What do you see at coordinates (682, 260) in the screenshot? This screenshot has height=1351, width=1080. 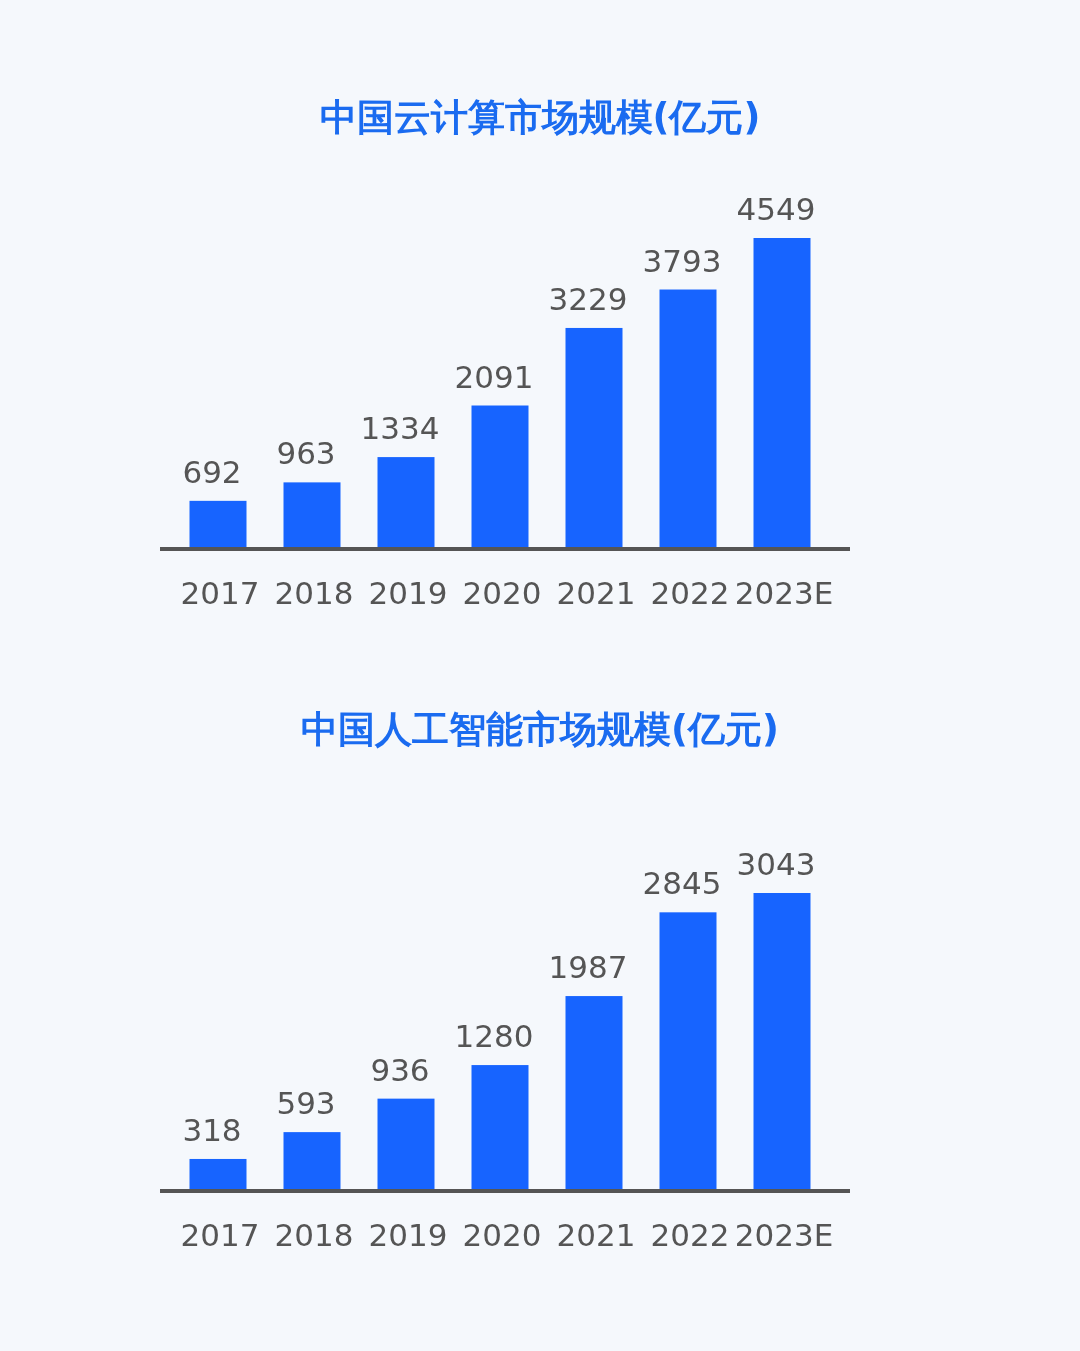 I see `data-label: 3793` at bounding box center [682, 260].